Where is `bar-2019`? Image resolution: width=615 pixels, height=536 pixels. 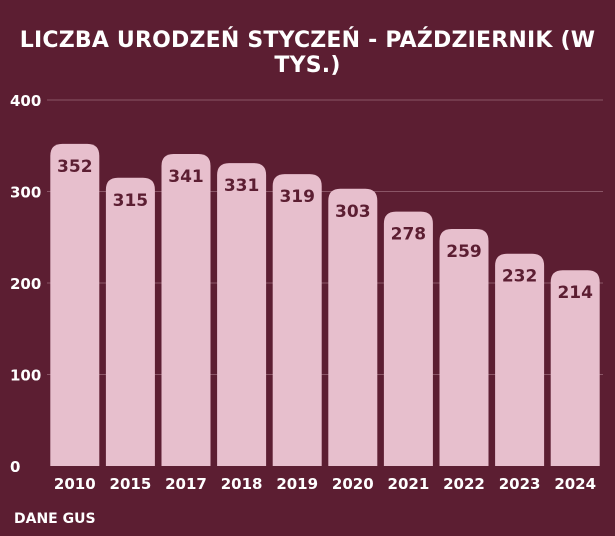 bar-2019 is located at coordinates (297, 320).